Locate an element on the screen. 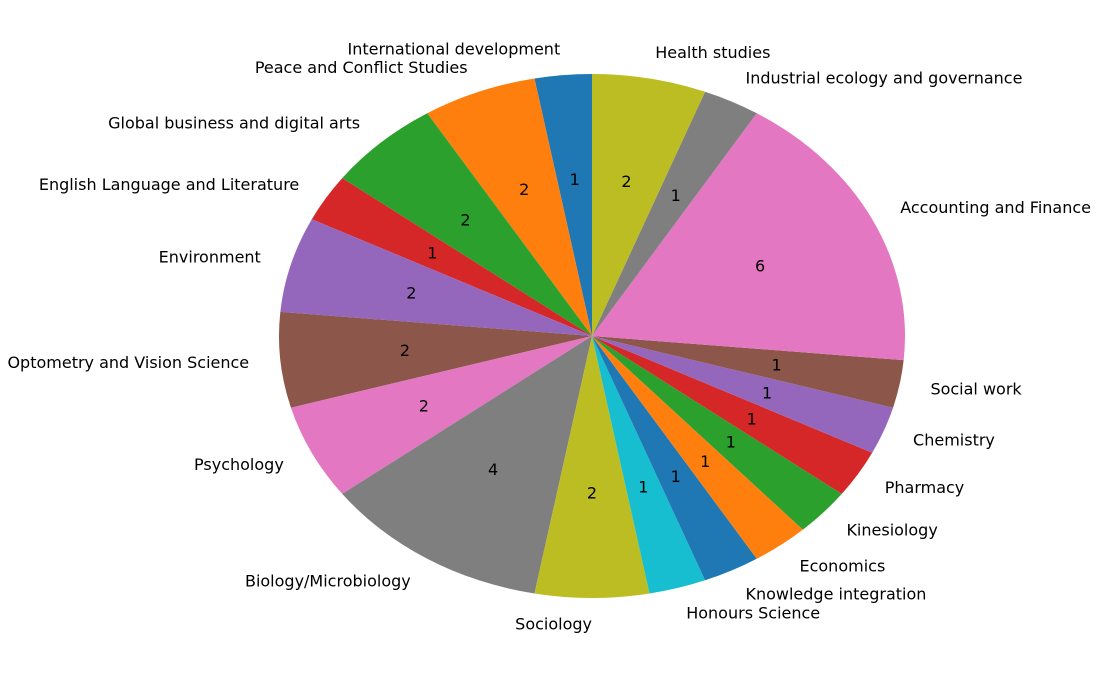 This screenshot has width=1100, height=673. pie-slice-english-language-and-literature is located at coordinates (451, 257).